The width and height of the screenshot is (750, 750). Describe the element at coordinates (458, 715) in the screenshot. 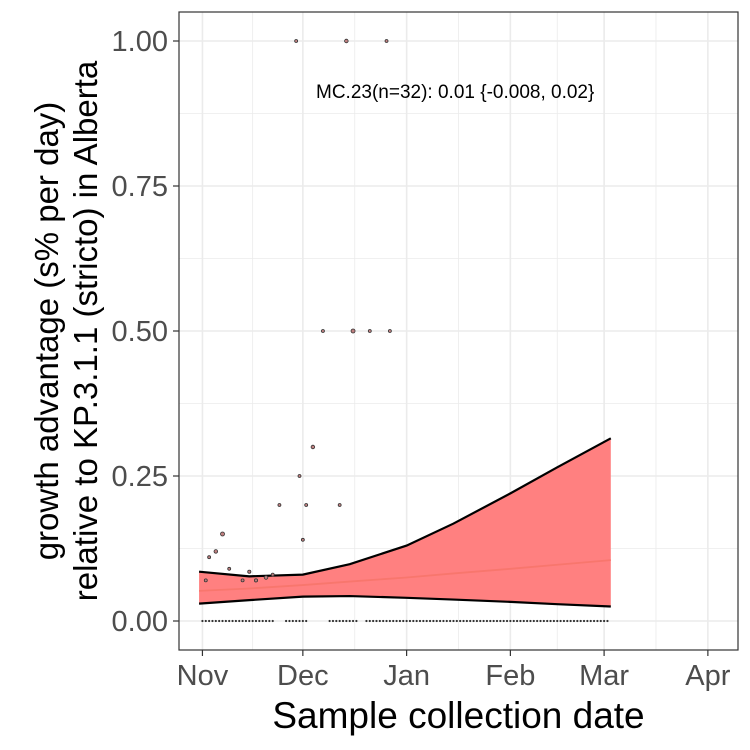

I see `x-axis-title: Sample collection date` at that location.